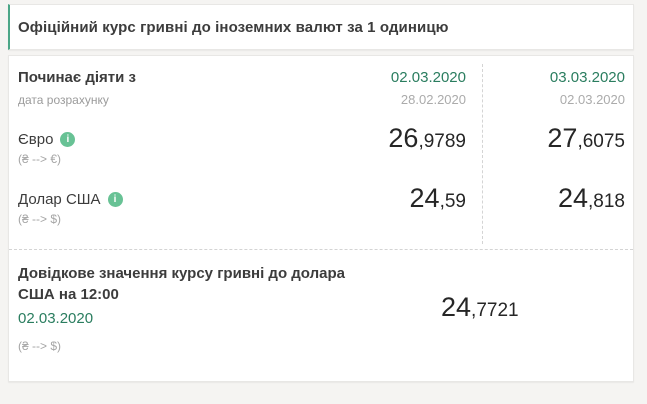 The width and height of the screenshot is (647, 404). Describe the element at coordinates (442, 141) in the screenshot. I see `rate-frac: ,9789` at that location.